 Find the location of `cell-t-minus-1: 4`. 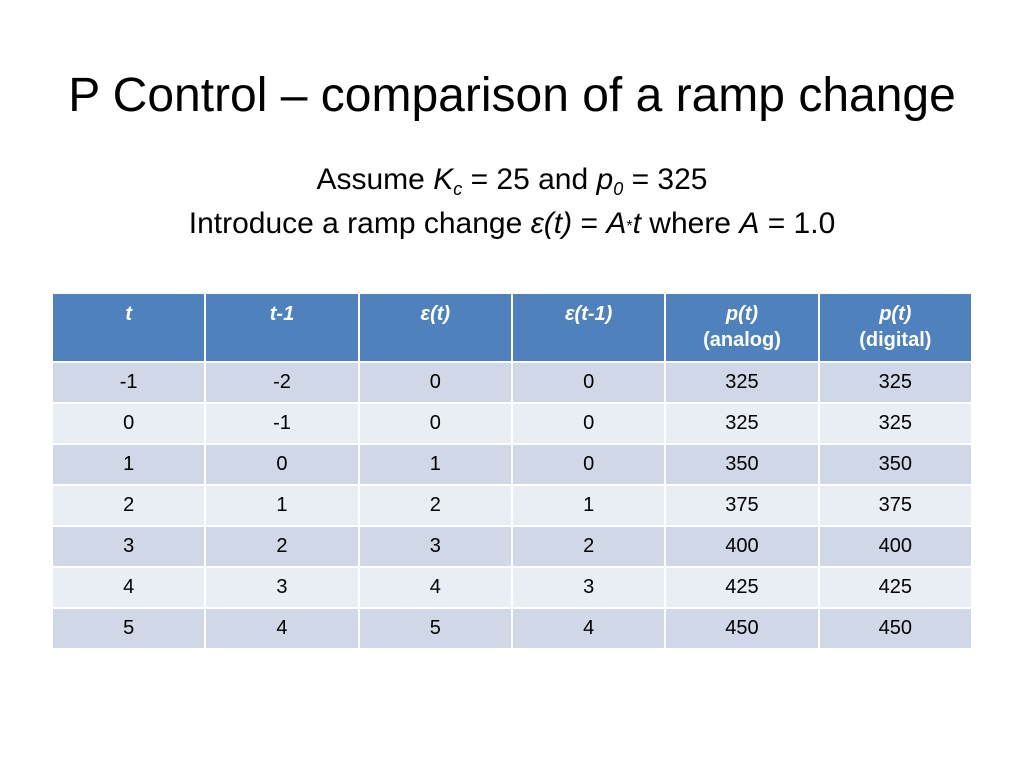

cell-t-minus-1: 4 is located at coordinates (282, 628).